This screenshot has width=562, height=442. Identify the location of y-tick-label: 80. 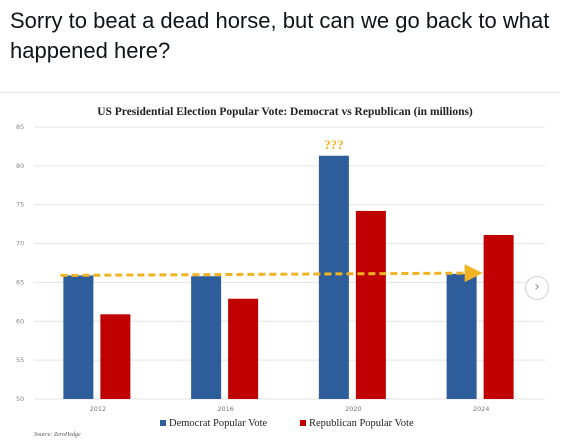
(20, 166).